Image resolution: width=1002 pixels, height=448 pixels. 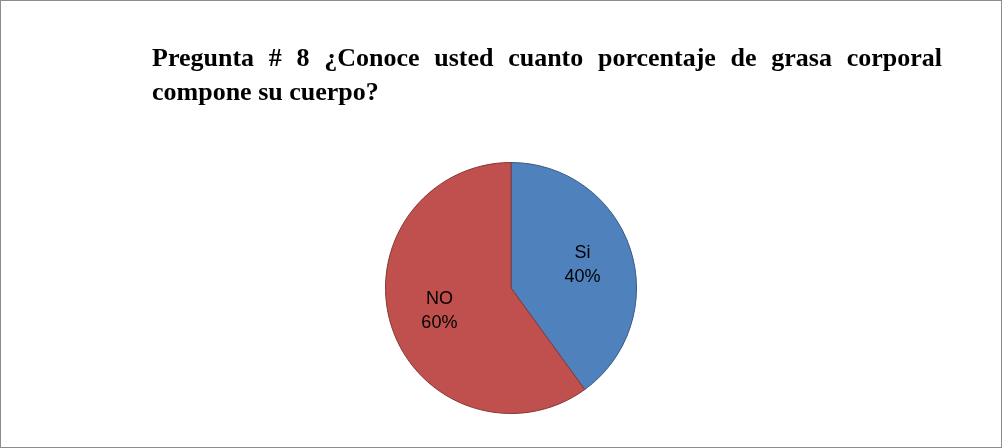 I want to click on slice-label: NO, so click(x=439, y=298).